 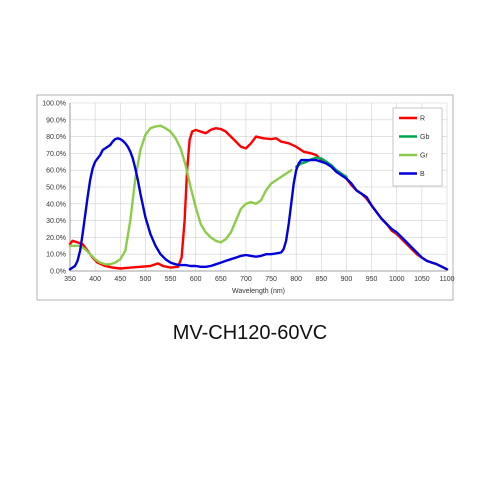 I want to click on x-tick-label: 950, so click(x=372, y=279).